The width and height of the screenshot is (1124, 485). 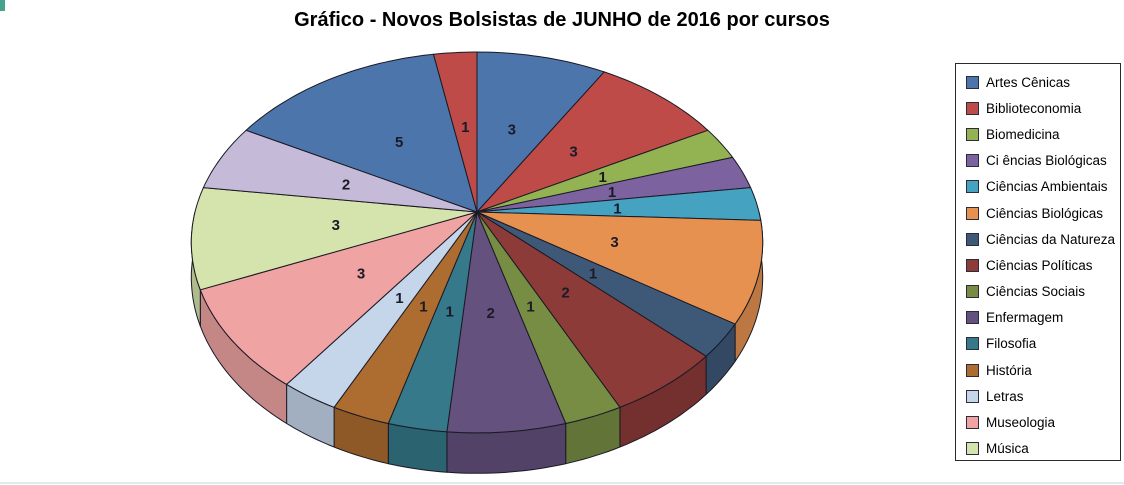 What do you see at coordinates (1005, 396) in the screenshot?
I see `legend-label: Letras` at bounding box center [1005, 396].